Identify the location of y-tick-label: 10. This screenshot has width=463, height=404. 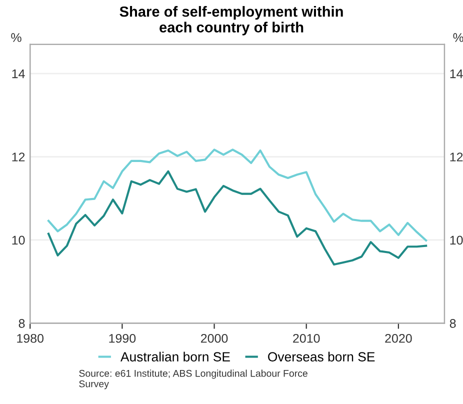
(18, 240).